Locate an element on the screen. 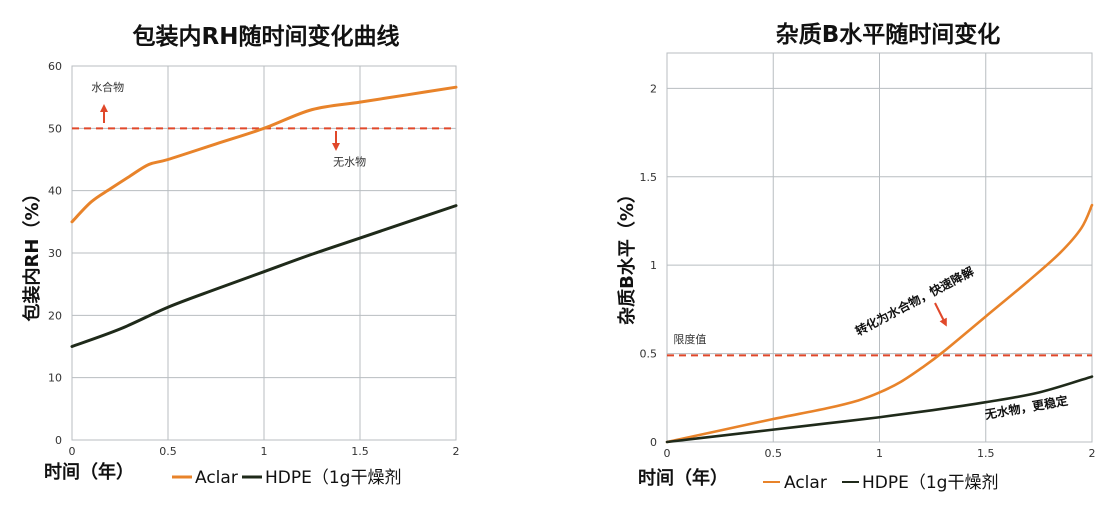 The width and height of the screenshot is (1112, 513). impurity-annotation-arrow is located at coordinates (940, 314).